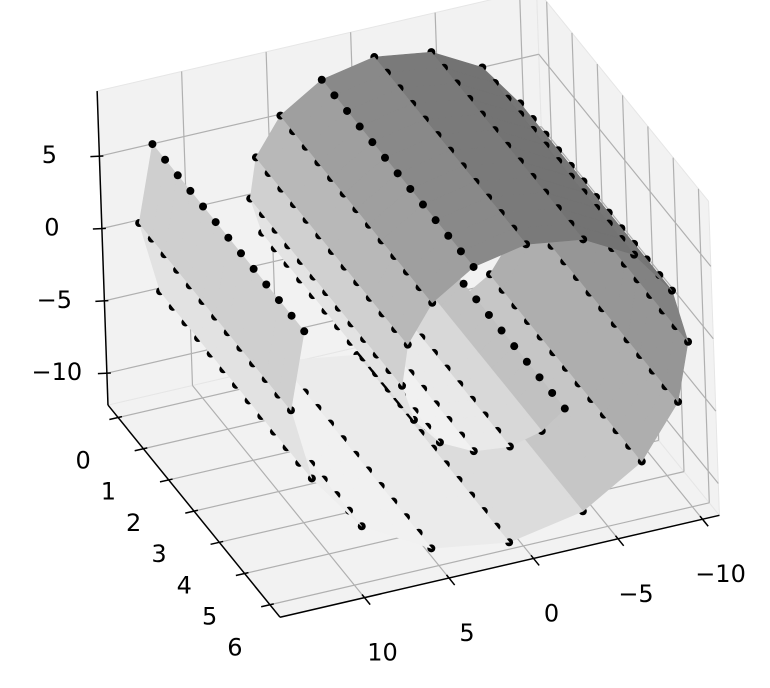 The image size is (770, 688). What do you see at coordinates (551, 613) in the screenshot?
I see `x-tick-label: 0` at bounding box center [551, 613].